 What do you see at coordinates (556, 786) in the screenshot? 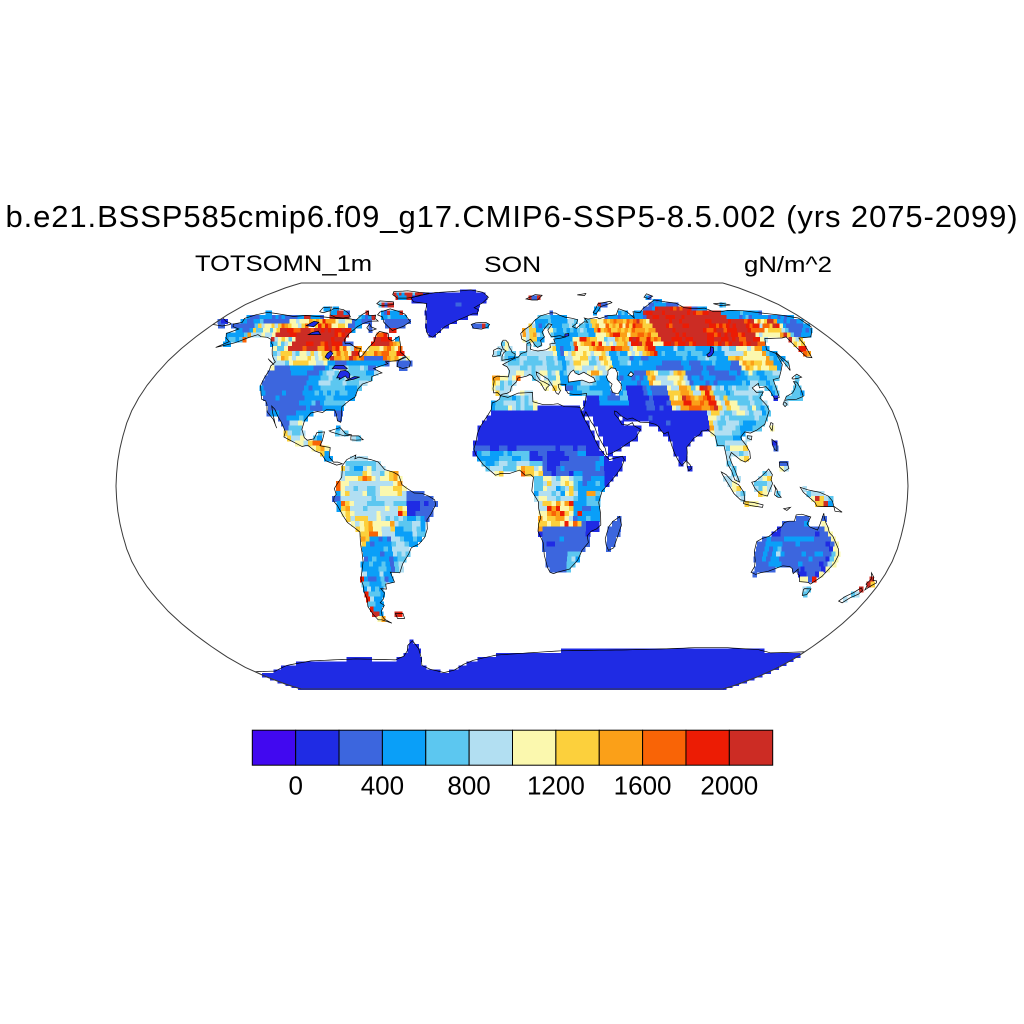
I see `svg-text: 1200` at bounding box center [556, 786].